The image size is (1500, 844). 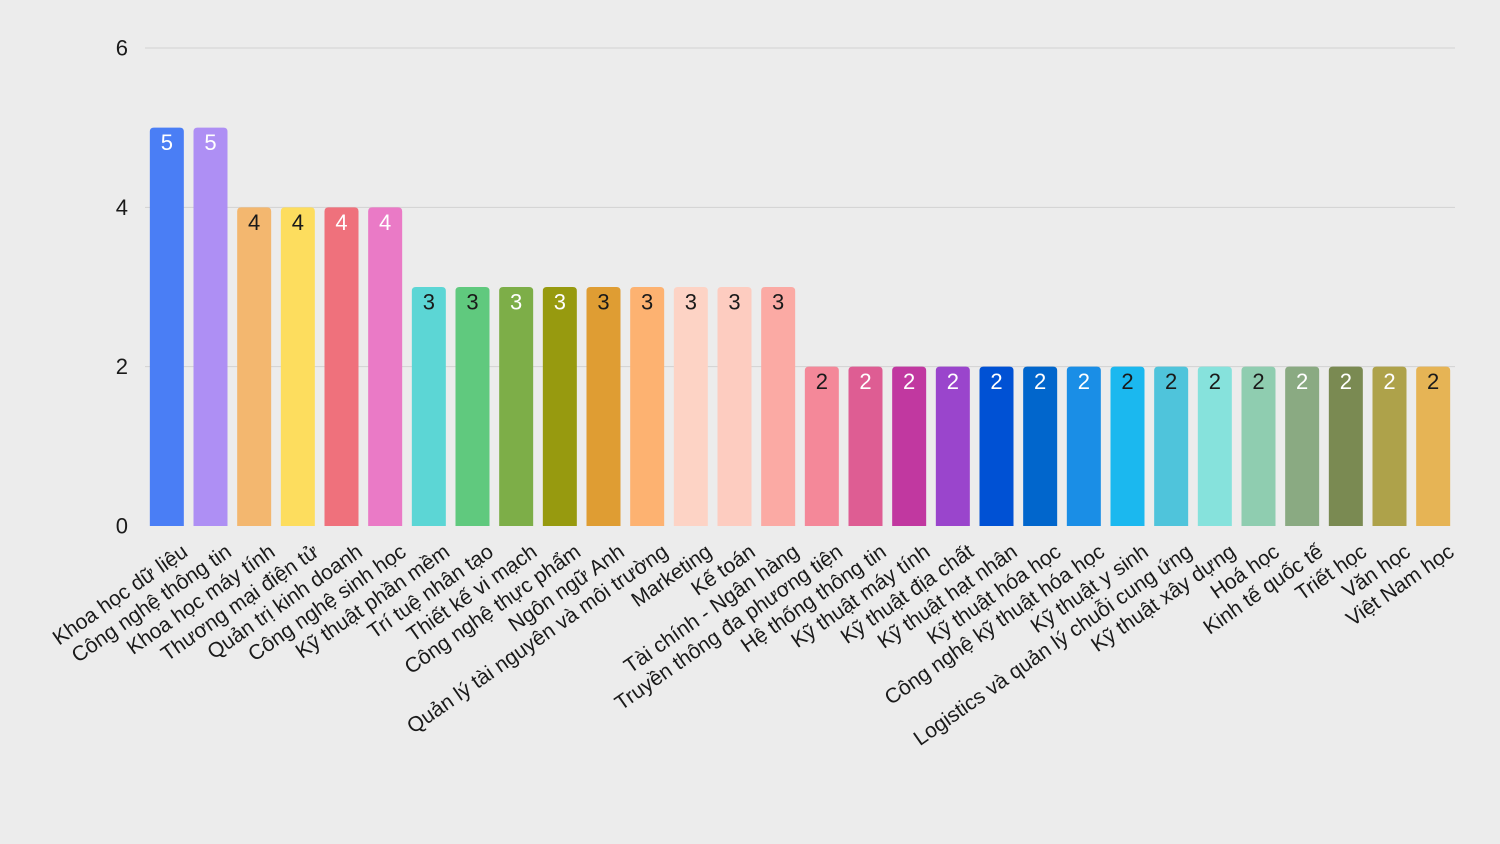 What do you see at coordinates (122, 207) in the screenshot?
I see `y-tick-label: 4` at bounding box center [122, 207].